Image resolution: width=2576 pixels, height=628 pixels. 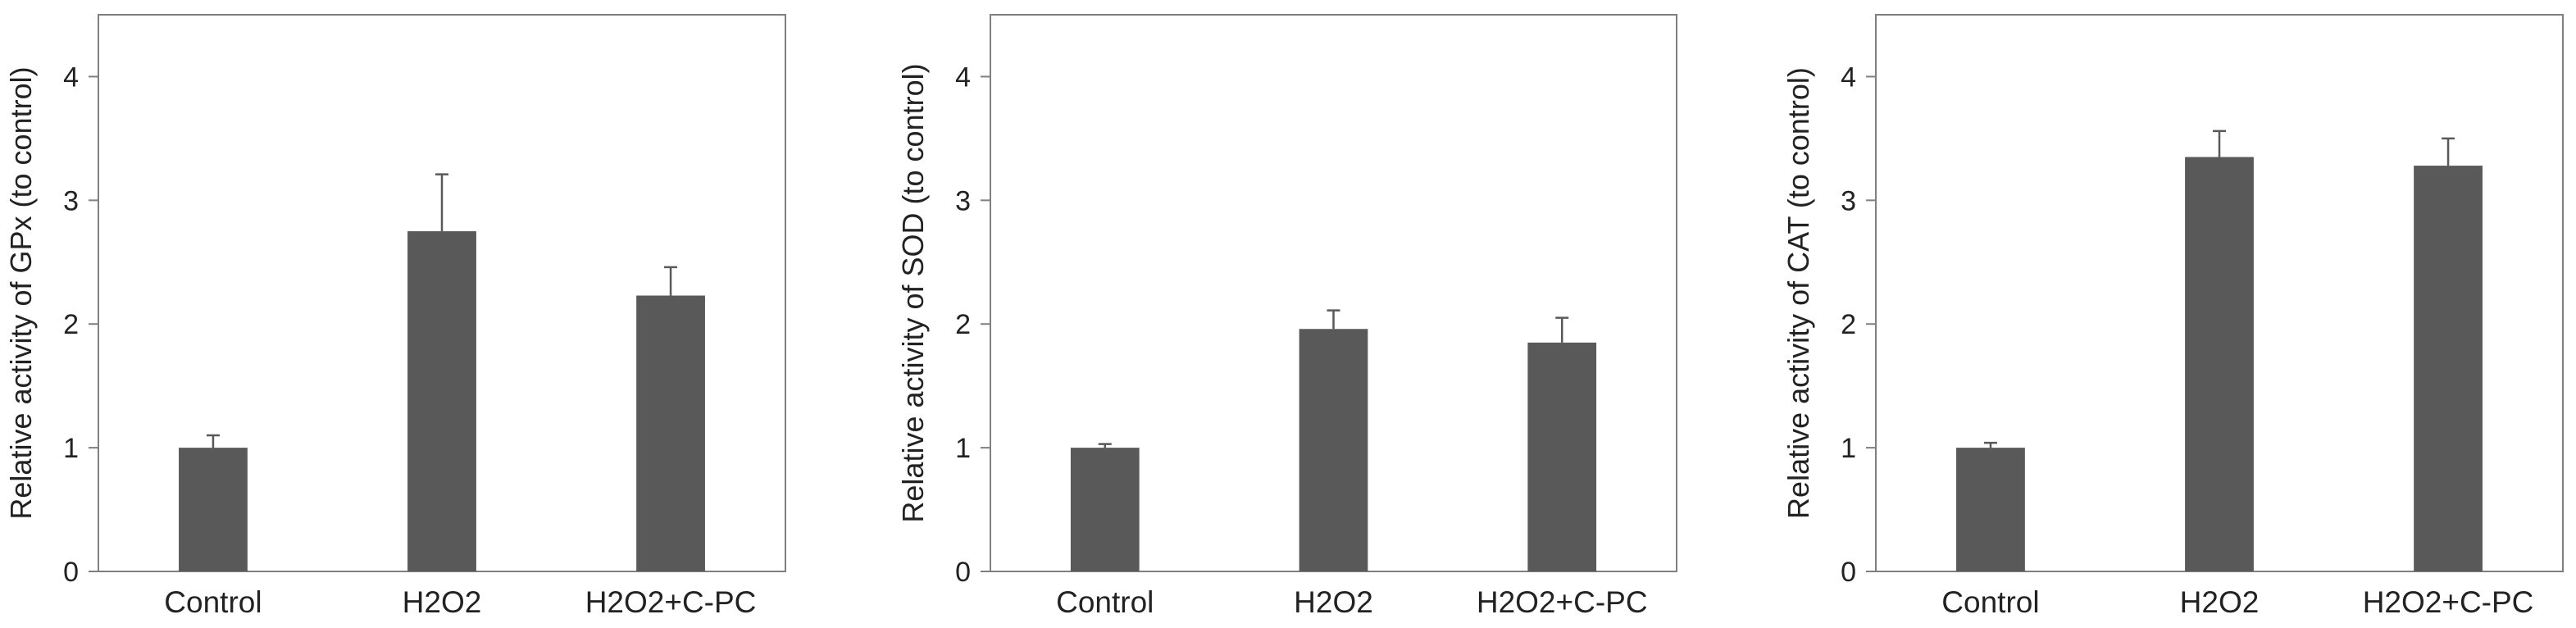 I want to click on y-axis-label: Relative activity of SOD (to control), so click(x=913, y=292).